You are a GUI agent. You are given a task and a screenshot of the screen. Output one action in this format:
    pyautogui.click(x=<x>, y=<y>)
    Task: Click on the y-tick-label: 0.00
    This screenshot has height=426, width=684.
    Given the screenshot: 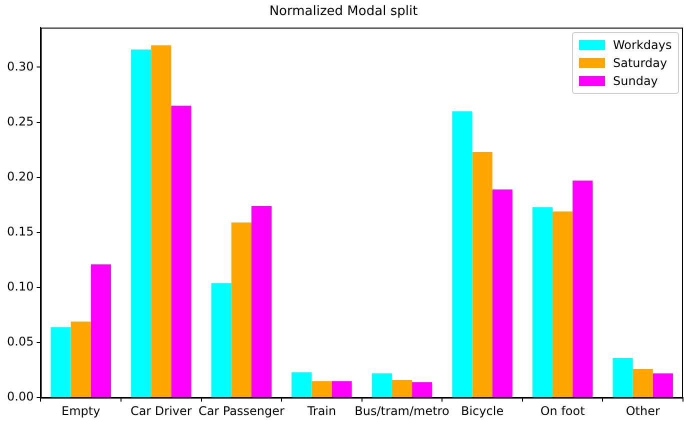 What is the action you would take?
    pyautogui.click(x=20, y=397)
    